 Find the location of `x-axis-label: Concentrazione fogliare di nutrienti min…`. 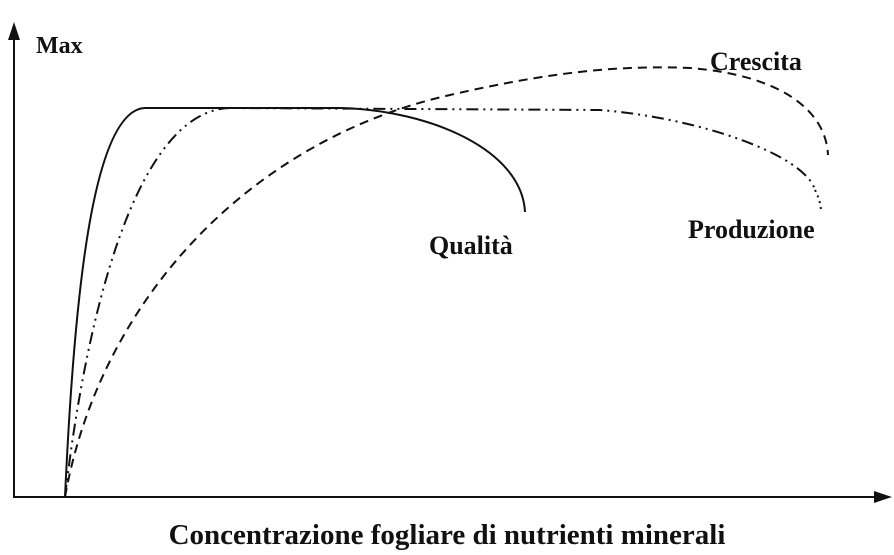

x-axis-label: Concentrazione fogliare di nutrienti min… is located at coordinates (447, 535).